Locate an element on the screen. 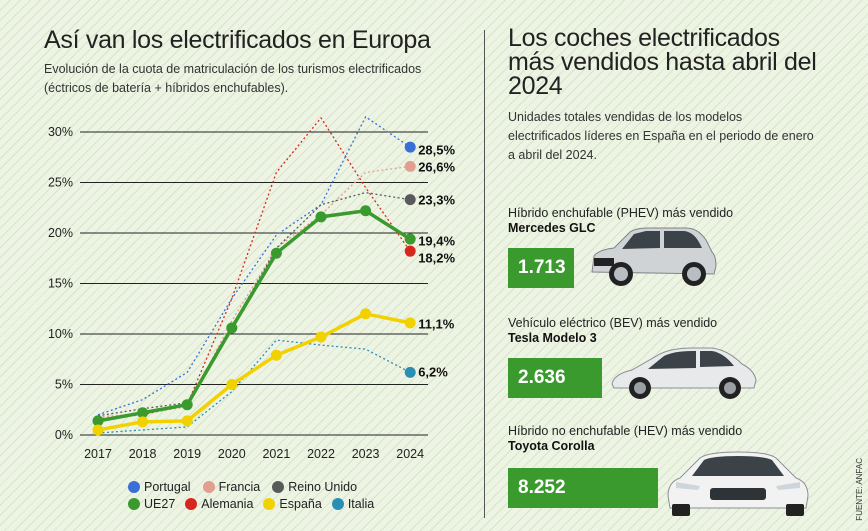  card-bev-model: Tesla Modelo 3 is located at coordinates (552, 338).